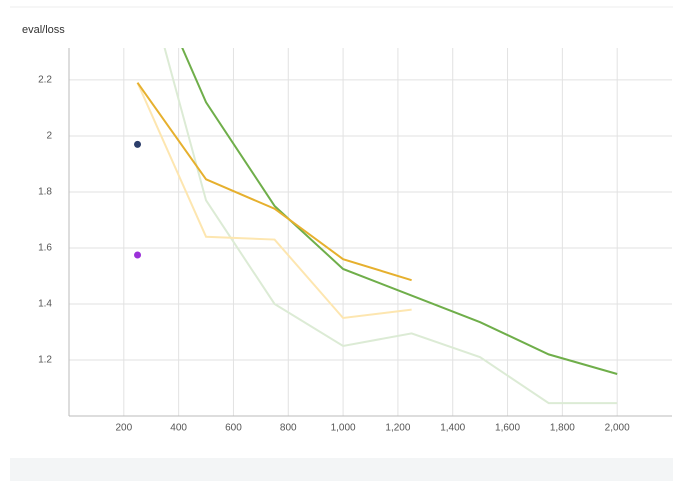 The image size is (673, 486). I want to click on x-tick-label: 800, so click(288, 428).